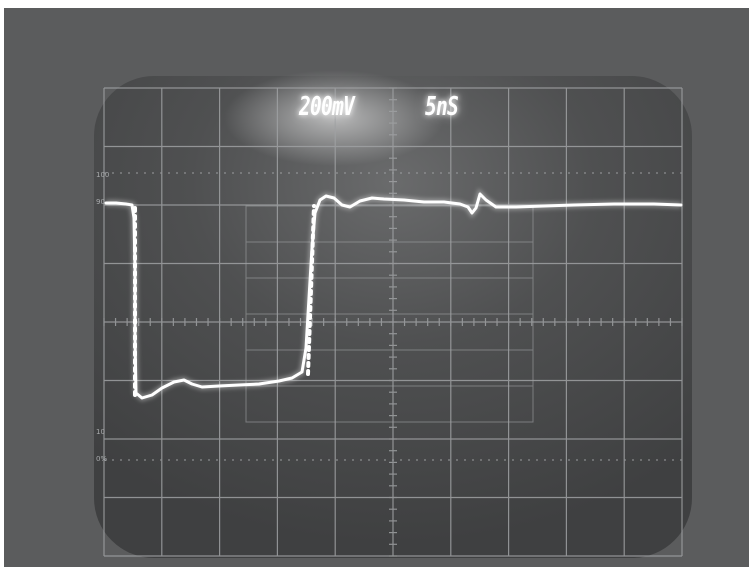  I want to click on label-10-percent: 10, so click(100, 432).